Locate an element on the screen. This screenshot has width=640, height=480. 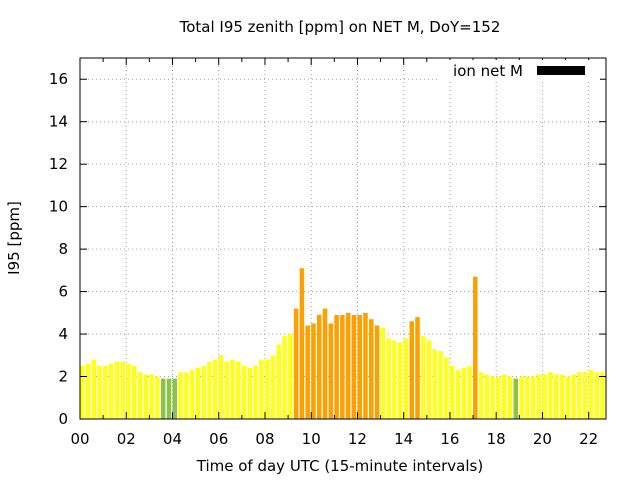
y-tick-label: 2 is located at coordinates (63, 377).